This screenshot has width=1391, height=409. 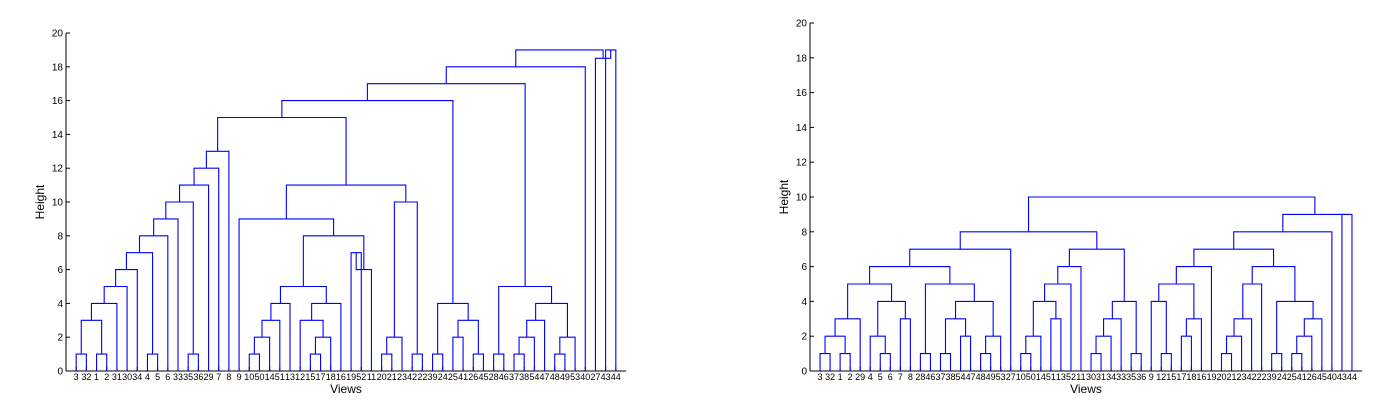 I want to click on y-tick-label-1: 18, so click(x=58, y=67).